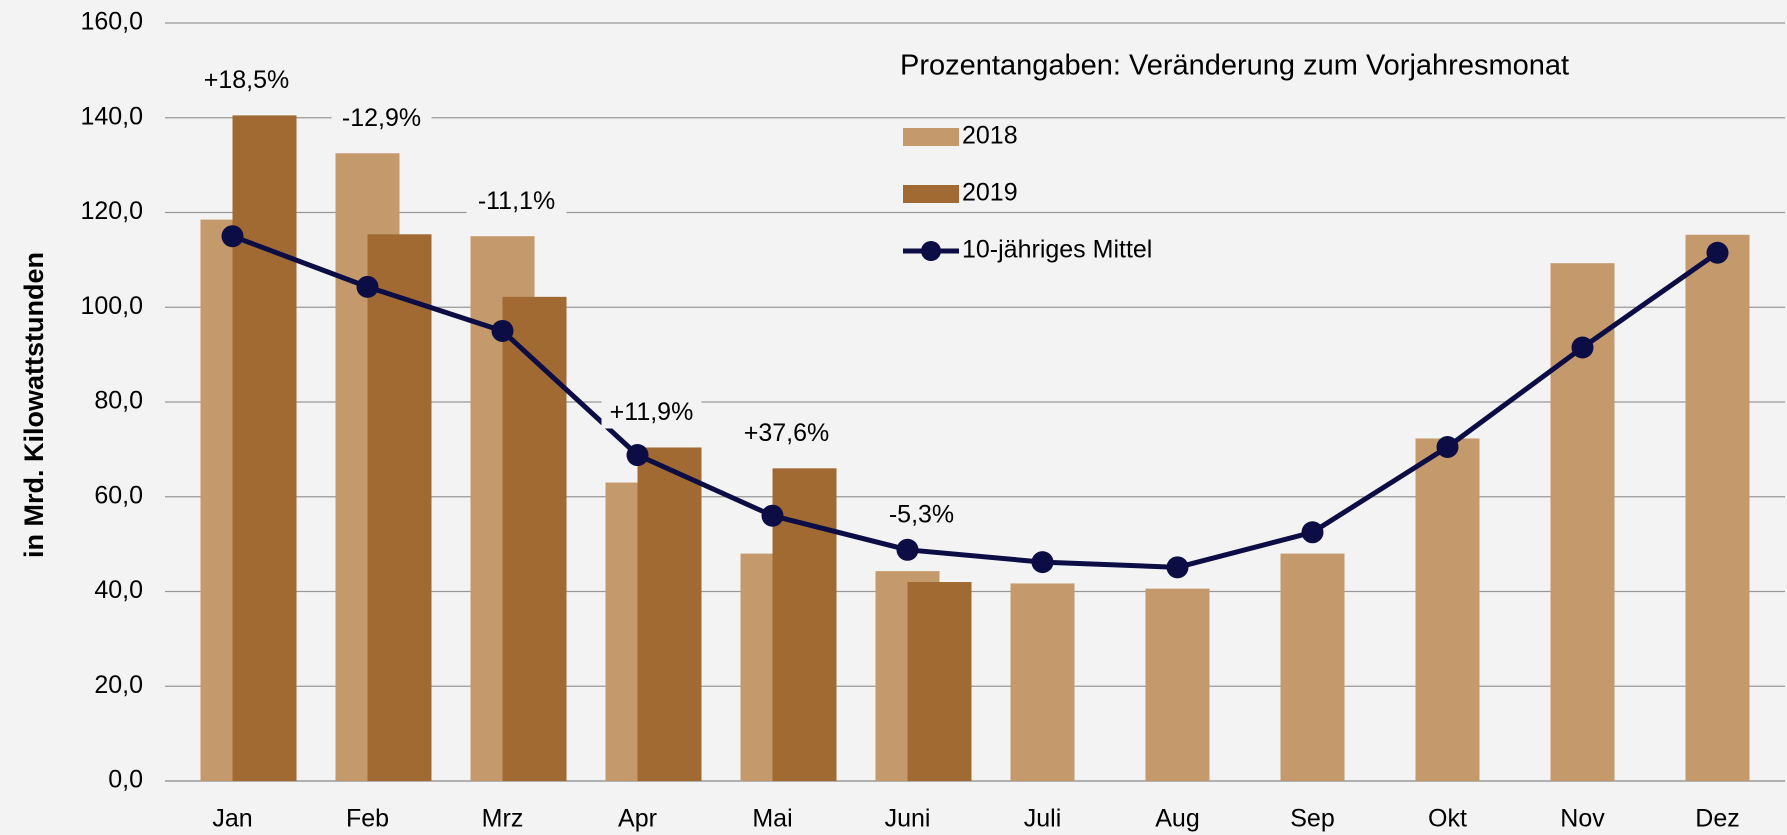 The width and height of the screenshot is (1787, 835). I want to click on legend-label: 2018, so click(990, 136).